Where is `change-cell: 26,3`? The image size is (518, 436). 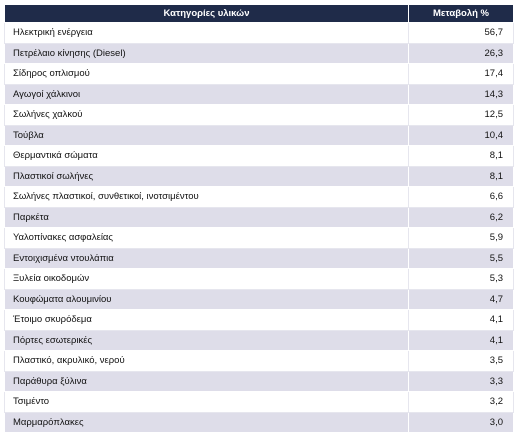 change-cell: 26,3 is located at coordinates (461, 53).